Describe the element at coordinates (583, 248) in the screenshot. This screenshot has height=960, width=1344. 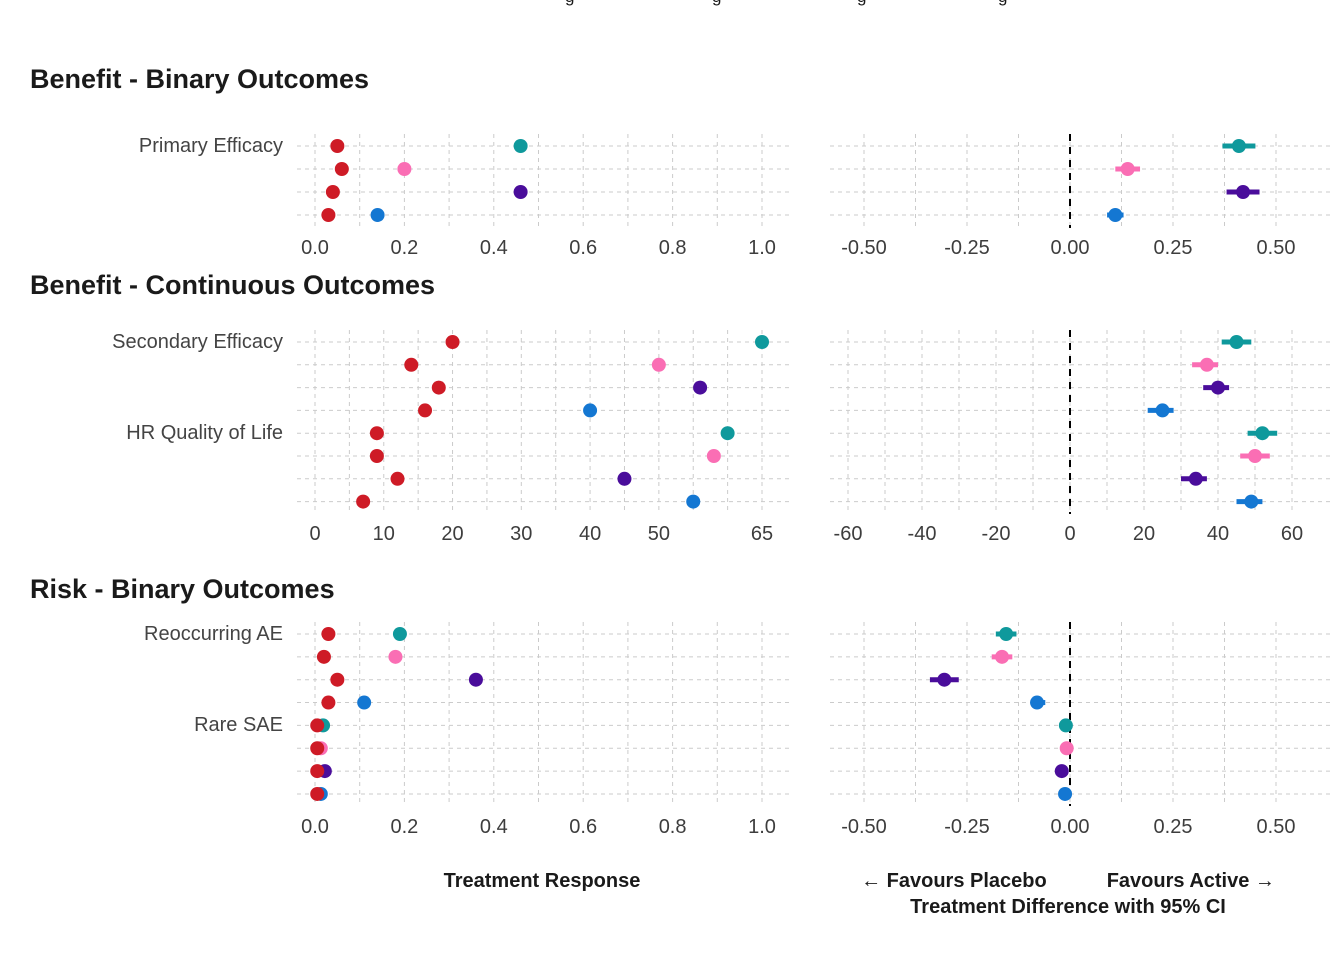
I see `x-tick-label: 0.6` at that location.